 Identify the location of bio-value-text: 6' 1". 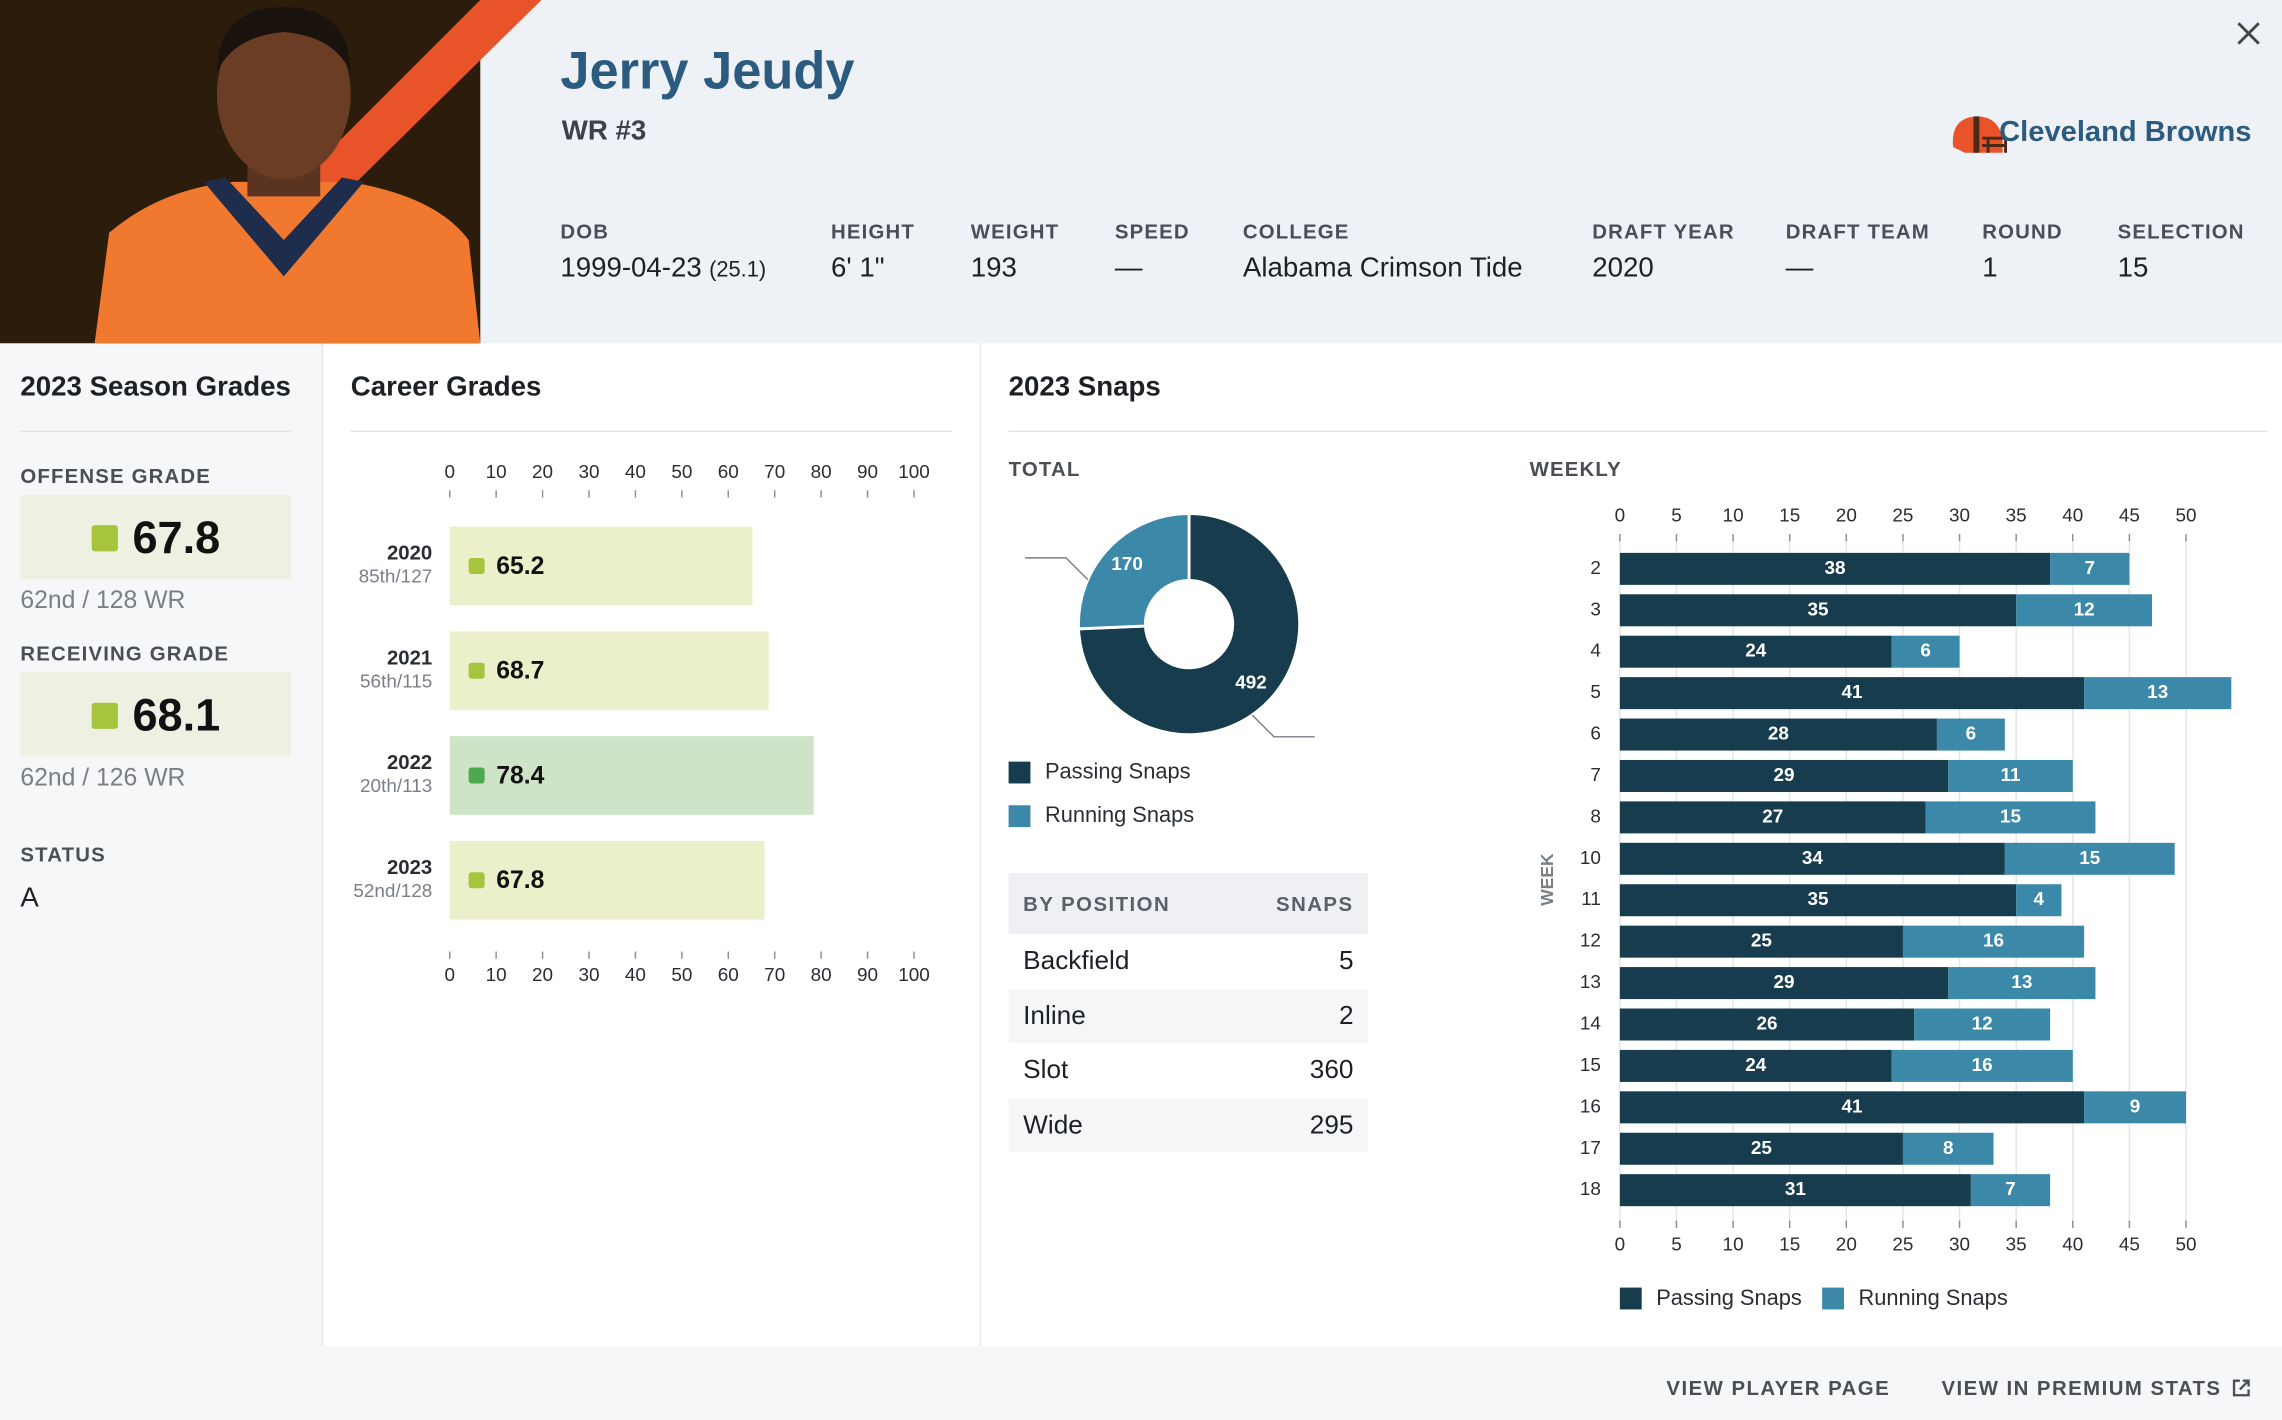
(858, 268).